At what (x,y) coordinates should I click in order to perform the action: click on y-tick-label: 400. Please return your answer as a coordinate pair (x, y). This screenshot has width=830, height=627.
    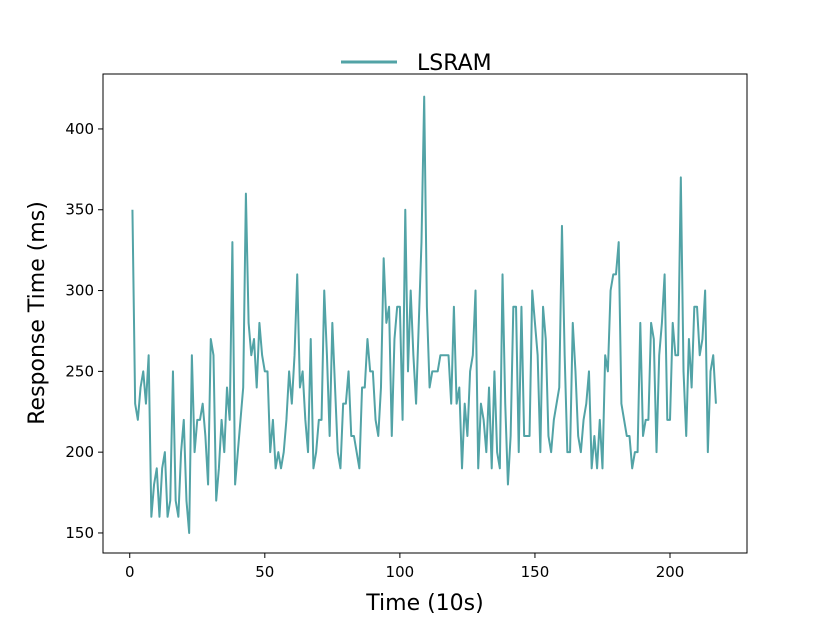
    Looking at the image, I should click on (79, 129).